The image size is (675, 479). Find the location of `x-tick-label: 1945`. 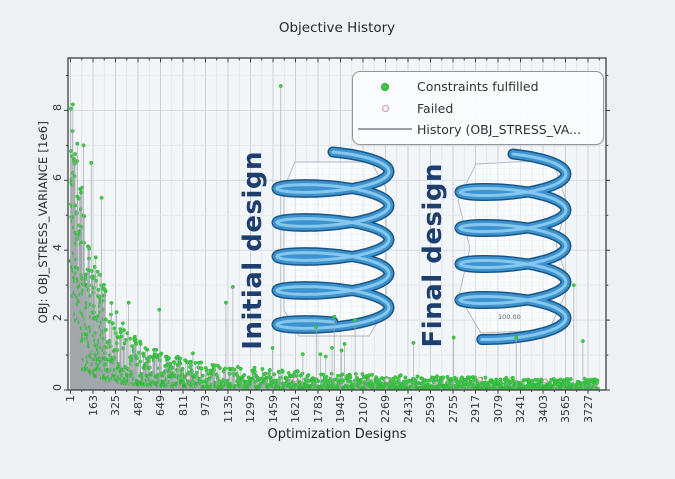

x-tick-label: 1945 is located at coordinates (340, 409).